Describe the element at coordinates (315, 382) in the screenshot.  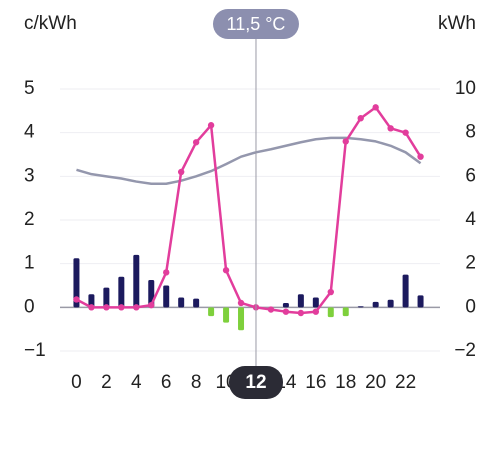
I see `x-tick-label: 16` at that location.